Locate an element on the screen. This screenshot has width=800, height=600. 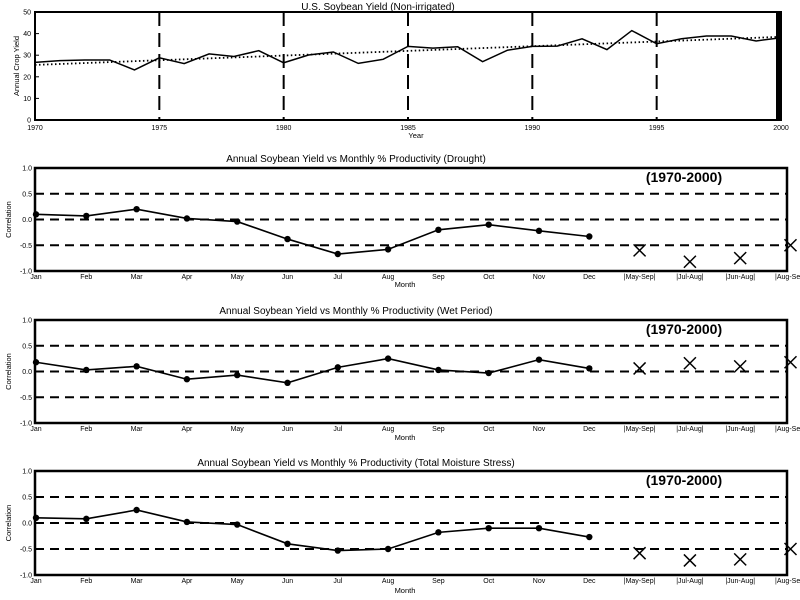
chart-4-x-tick-label: |Jul-Aug| is located at coordinates (690, 581).